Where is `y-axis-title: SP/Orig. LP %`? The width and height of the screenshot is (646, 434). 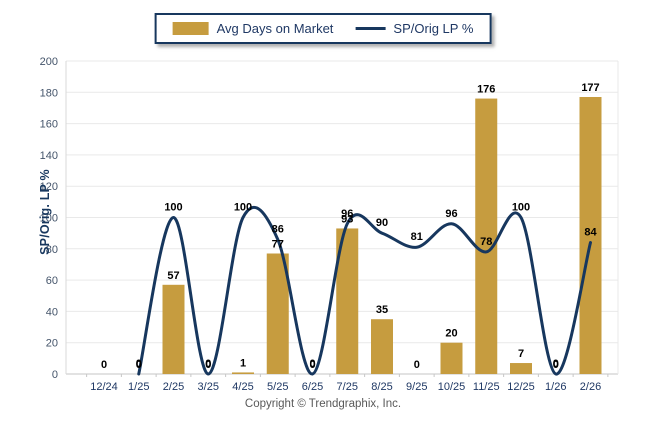 y-axis-title: SP/Orig. LP % is located at coordinates (45, 212).